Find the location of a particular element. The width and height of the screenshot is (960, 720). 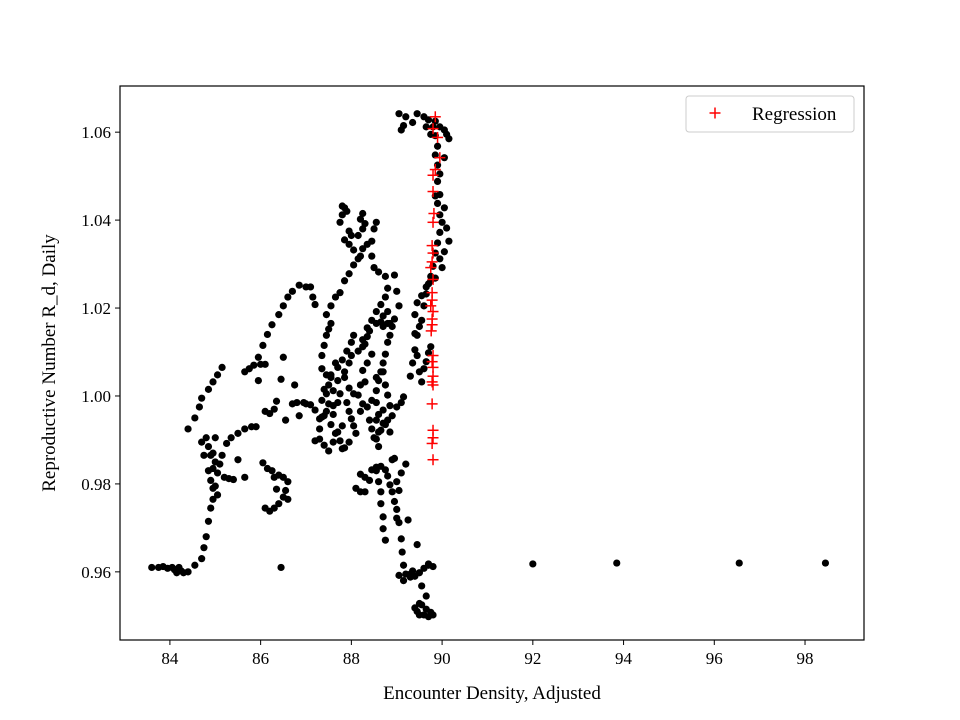

x-axis-label: Encounter Density, Adjusted is located at coordinates (492, 693).